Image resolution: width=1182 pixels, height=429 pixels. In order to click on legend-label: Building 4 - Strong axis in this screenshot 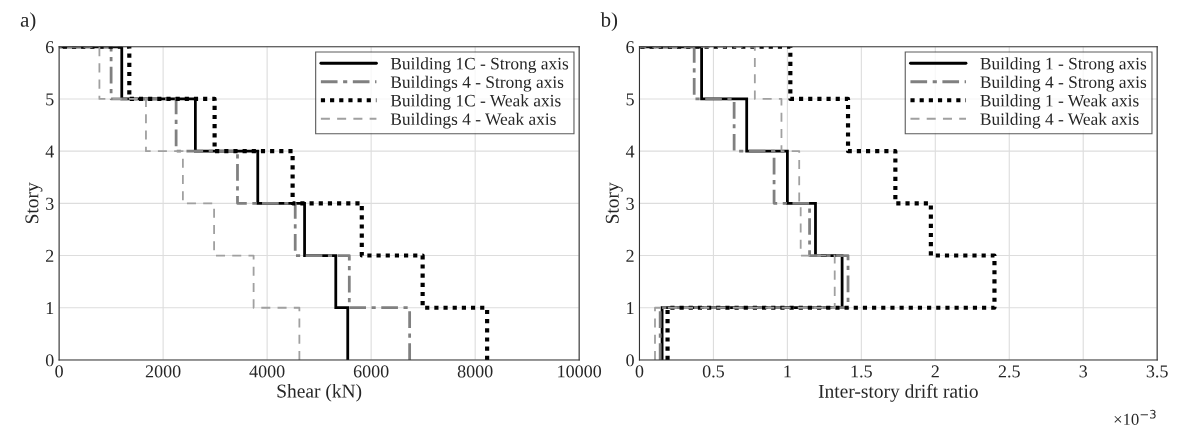, I will do `click(1063, 83)`.